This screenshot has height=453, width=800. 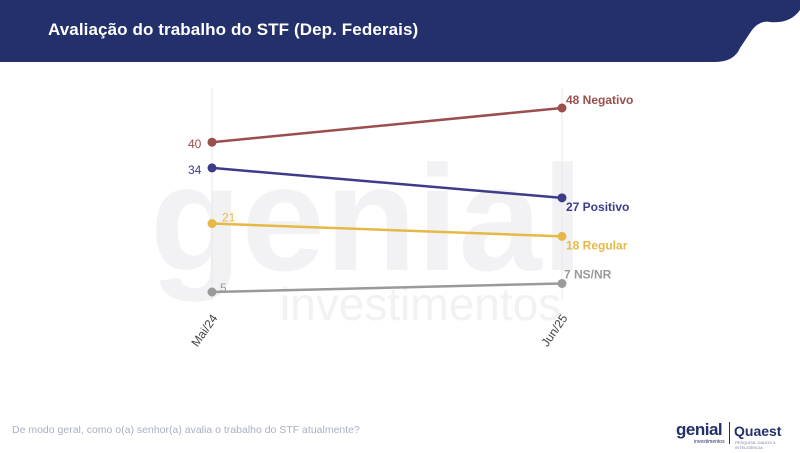 What do you see at coordinates (699, 429) in the screenshot?
I see `genial-logo: genial` at bounding box center [699, 429].